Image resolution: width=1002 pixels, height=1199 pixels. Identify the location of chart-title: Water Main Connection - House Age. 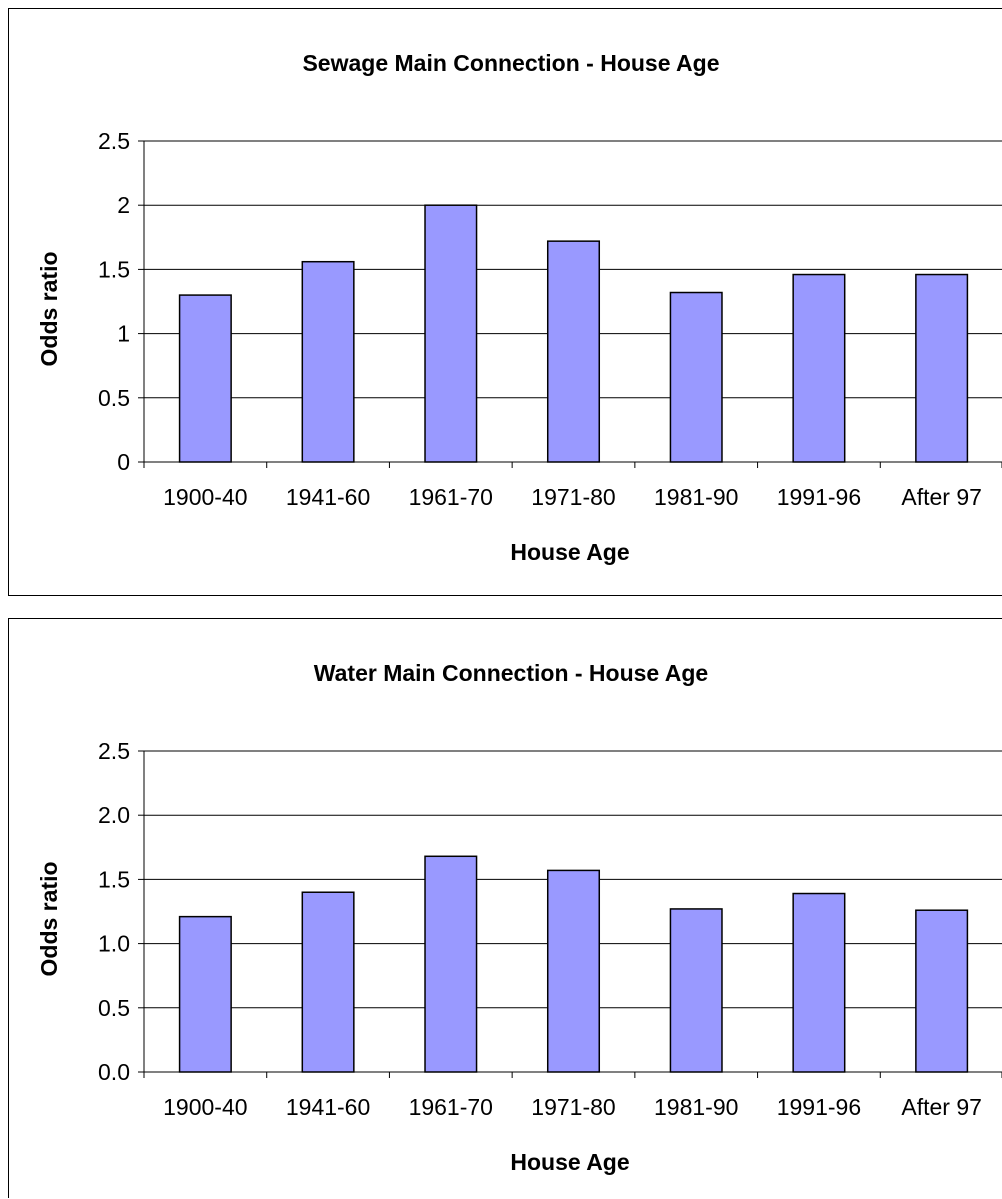
(511, 673).